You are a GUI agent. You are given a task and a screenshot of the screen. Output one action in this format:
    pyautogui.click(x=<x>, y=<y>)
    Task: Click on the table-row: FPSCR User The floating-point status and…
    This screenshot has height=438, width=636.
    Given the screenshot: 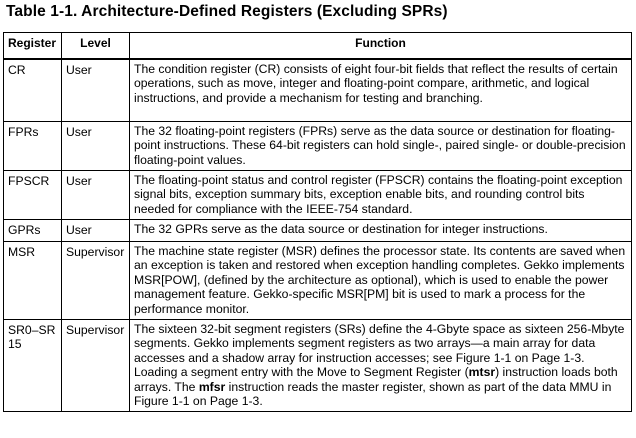 What is the action you would take?
    pyautogui.click(x=317, y=195)
    